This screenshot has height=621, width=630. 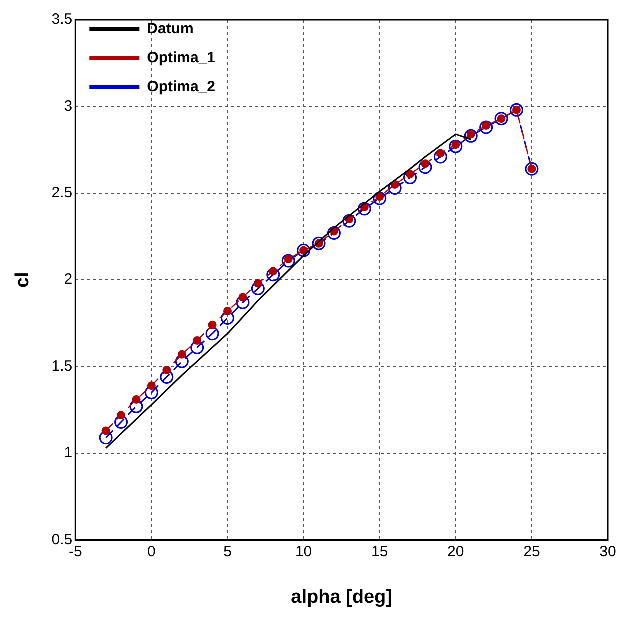 What do you see at coordinates (608, 551) in the screenshot?
I see `x-tick-label: 30` at bounding box center [608, 551].